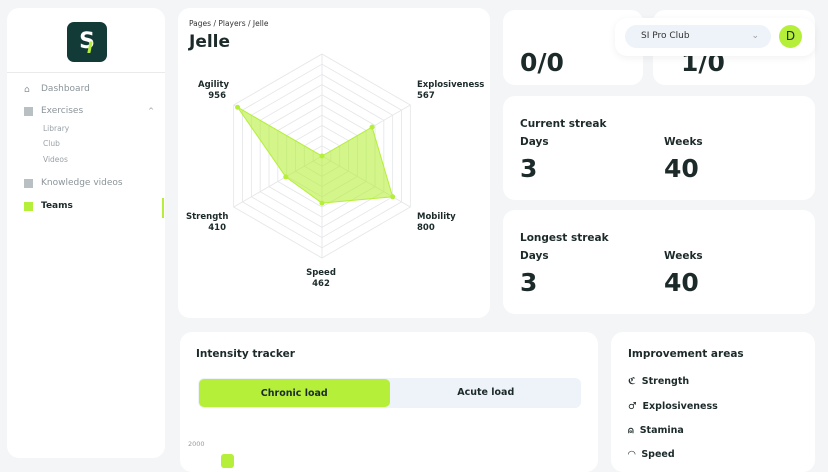 The height and width of the screenshot is (472, 828). What do you see at coordinates (57, 89) in the screenshot?
I see `sidebar-item-dashboard: ⌂ Dashboard` at bounding box center [57, 89].